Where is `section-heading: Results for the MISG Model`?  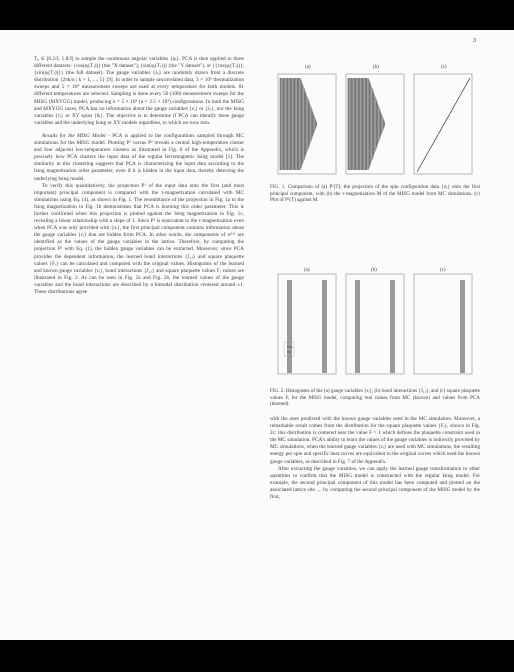
section-heading: Results for the MISG Model is located at coordinates (74, 135).